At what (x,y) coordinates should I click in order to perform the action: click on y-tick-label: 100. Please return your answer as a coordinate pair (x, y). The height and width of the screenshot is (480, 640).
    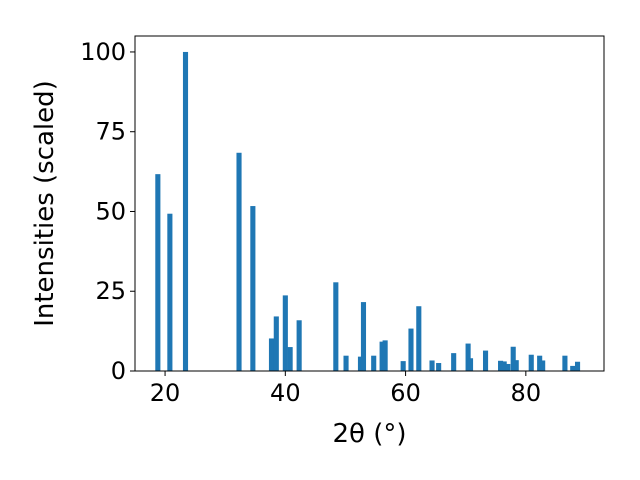
    Looking at the image, I should click on (103, 52).